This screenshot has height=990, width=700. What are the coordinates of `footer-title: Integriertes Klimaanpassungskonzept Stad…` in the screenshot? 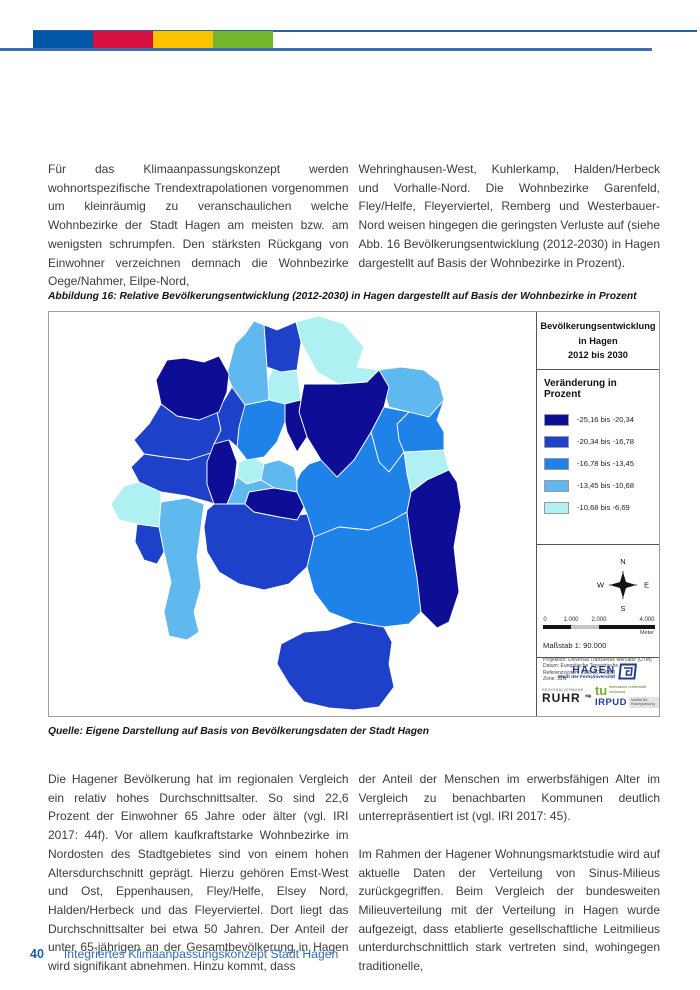 It's located at (201, 954).